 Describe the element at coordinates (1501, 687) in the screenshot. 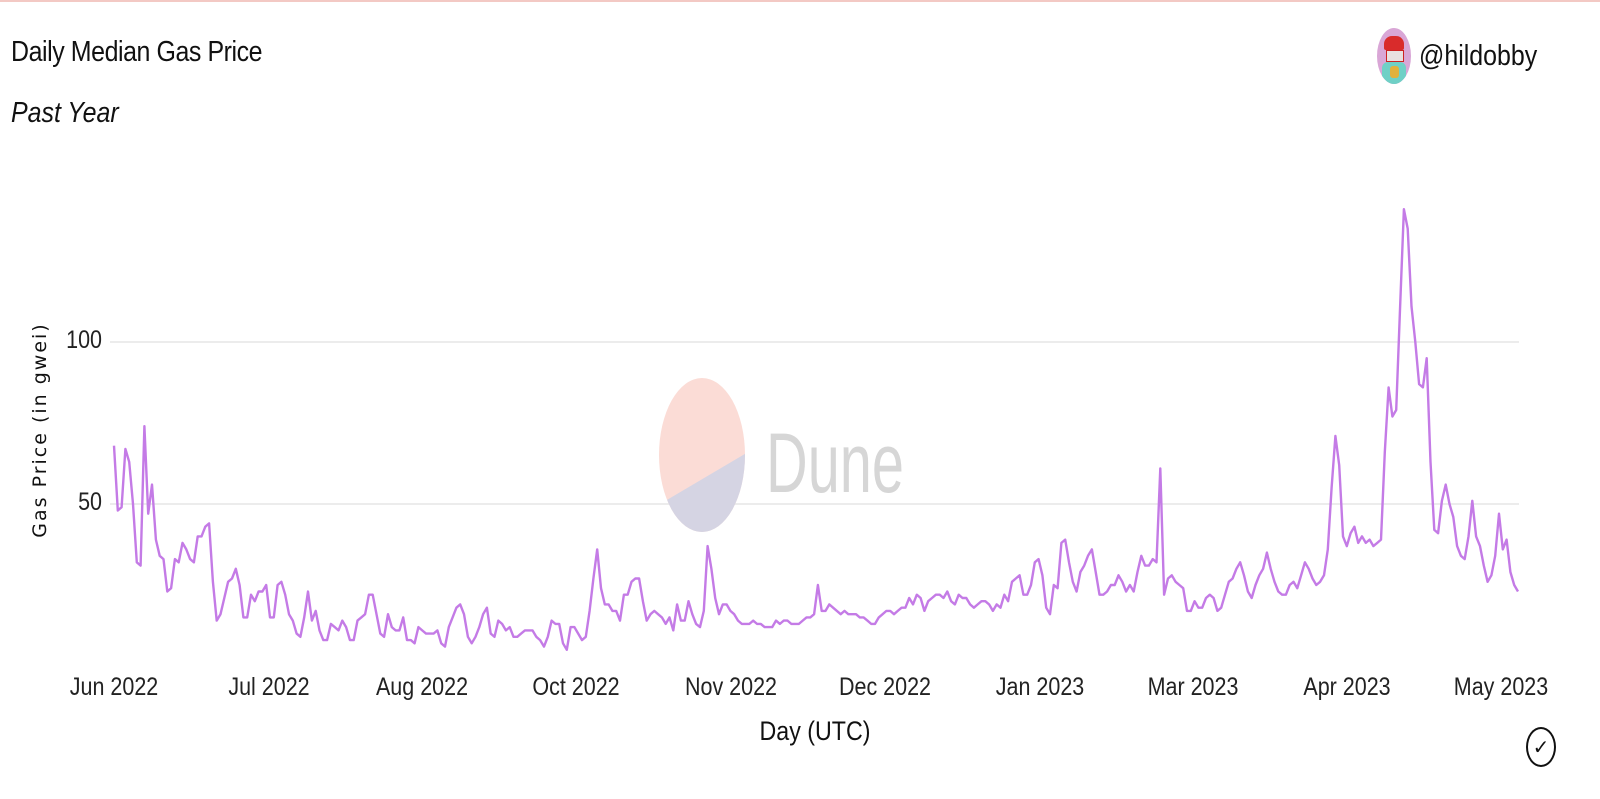

I see `x-tick-label: May 2023` at that location.